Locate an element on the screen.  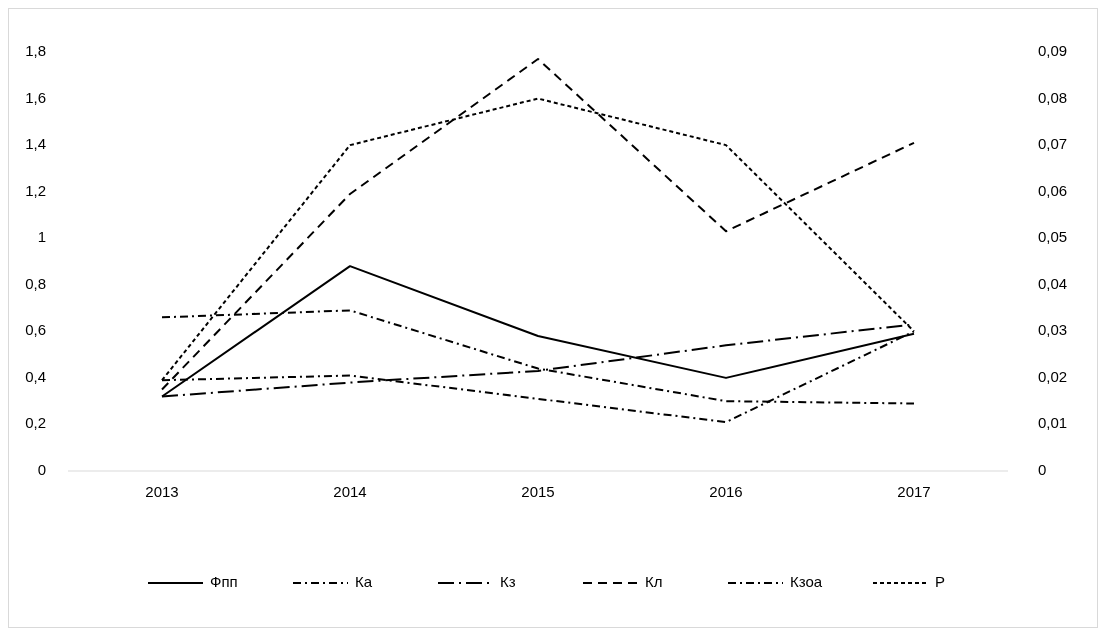
y-tick-label: 0,6 is located at coordinates (35, 330).